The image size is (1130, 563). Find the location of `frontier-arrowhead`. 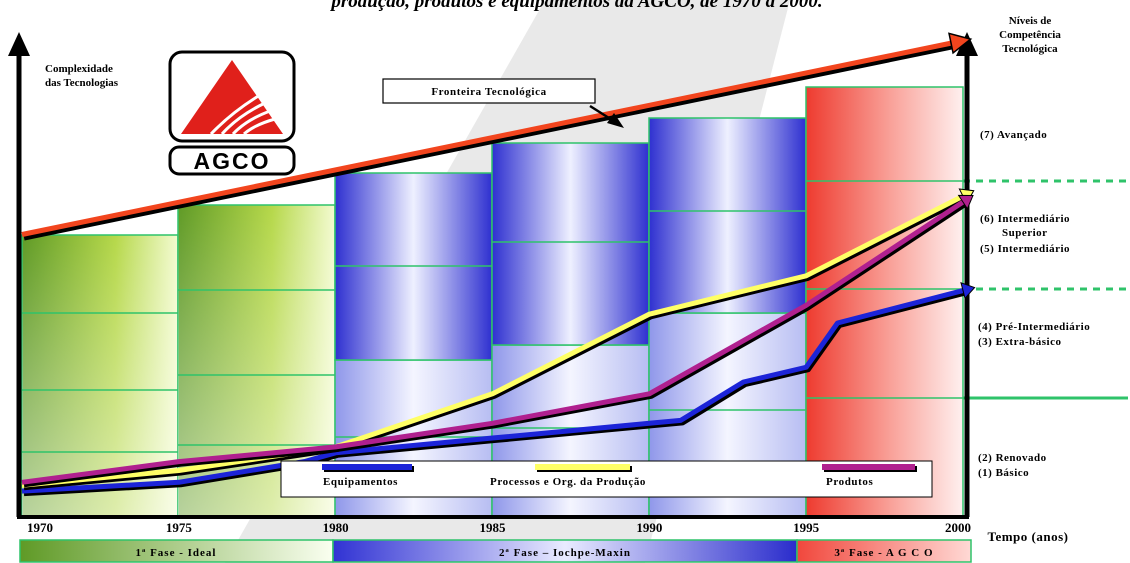

frontier-arrowhead is located at coordinates (960, 43).